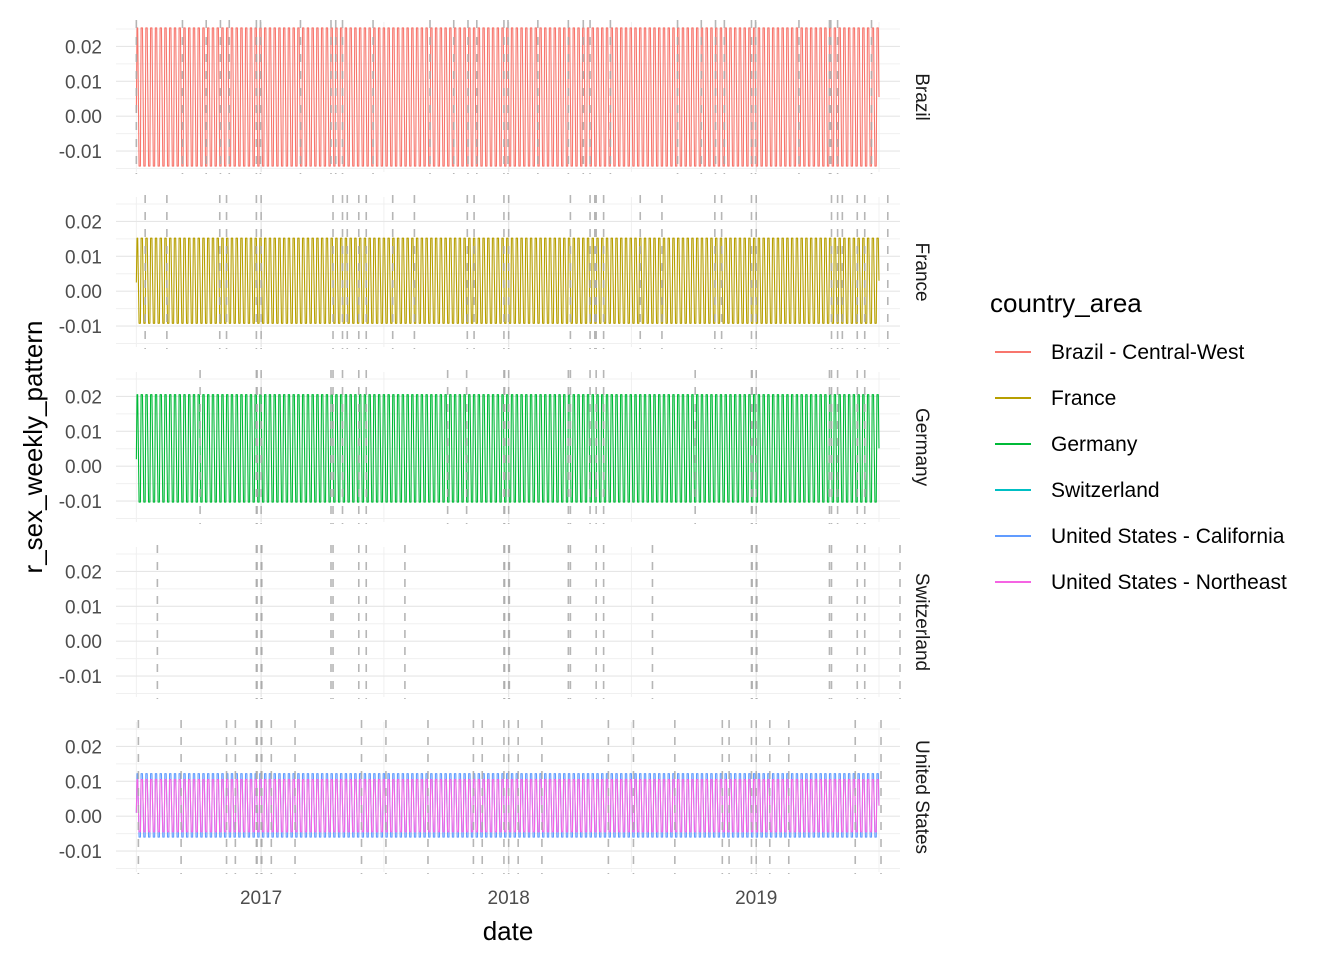 The height and width of the screenshot is (960, 1344). I want to click on legend-entry-label: France, so click(1083, 398).